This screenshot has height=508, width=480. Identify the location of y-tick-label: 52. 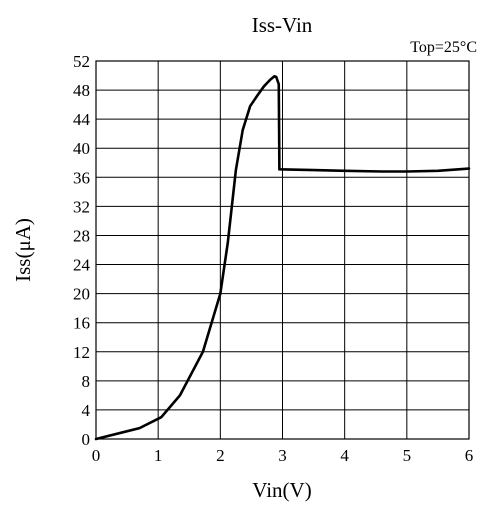
(81, 61).